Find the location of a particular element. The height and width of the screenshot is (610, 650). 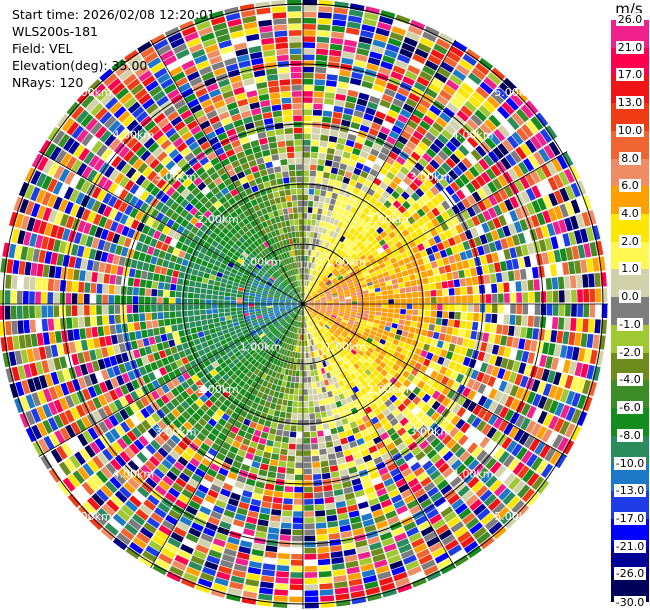

azimuth-line is located at coordinates (227, 172).